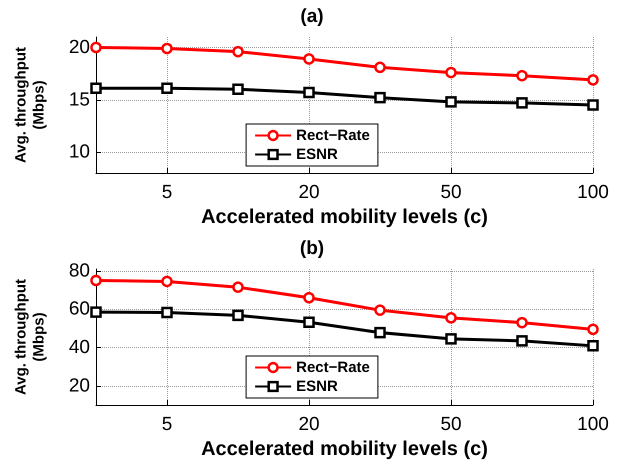 This screenshot has height=464, width=624. I want to click on y-tick-label: 40, so click(79, 347).